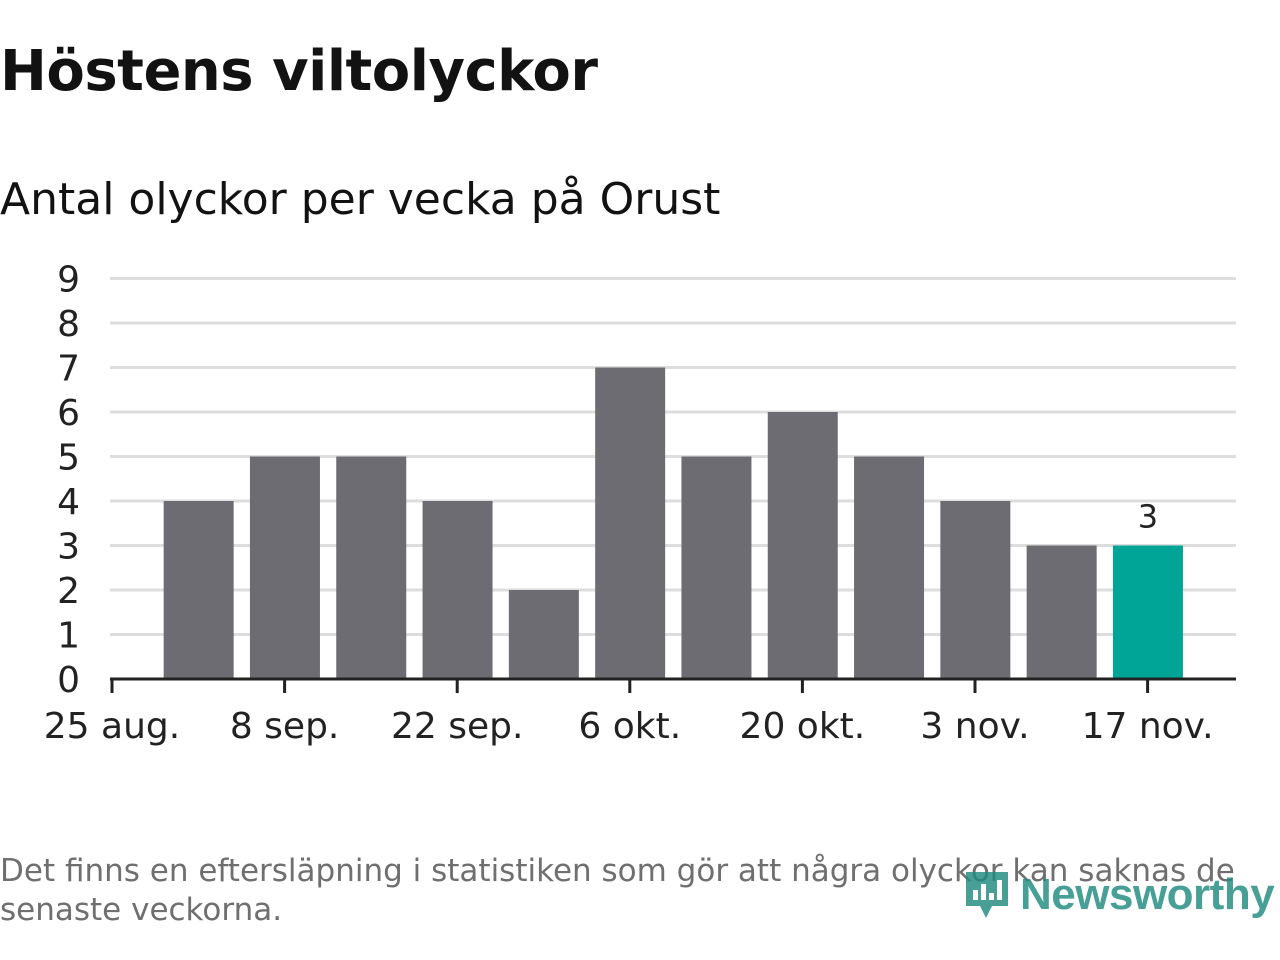  I want to click on logo-chart-icon, so click(987, 895).